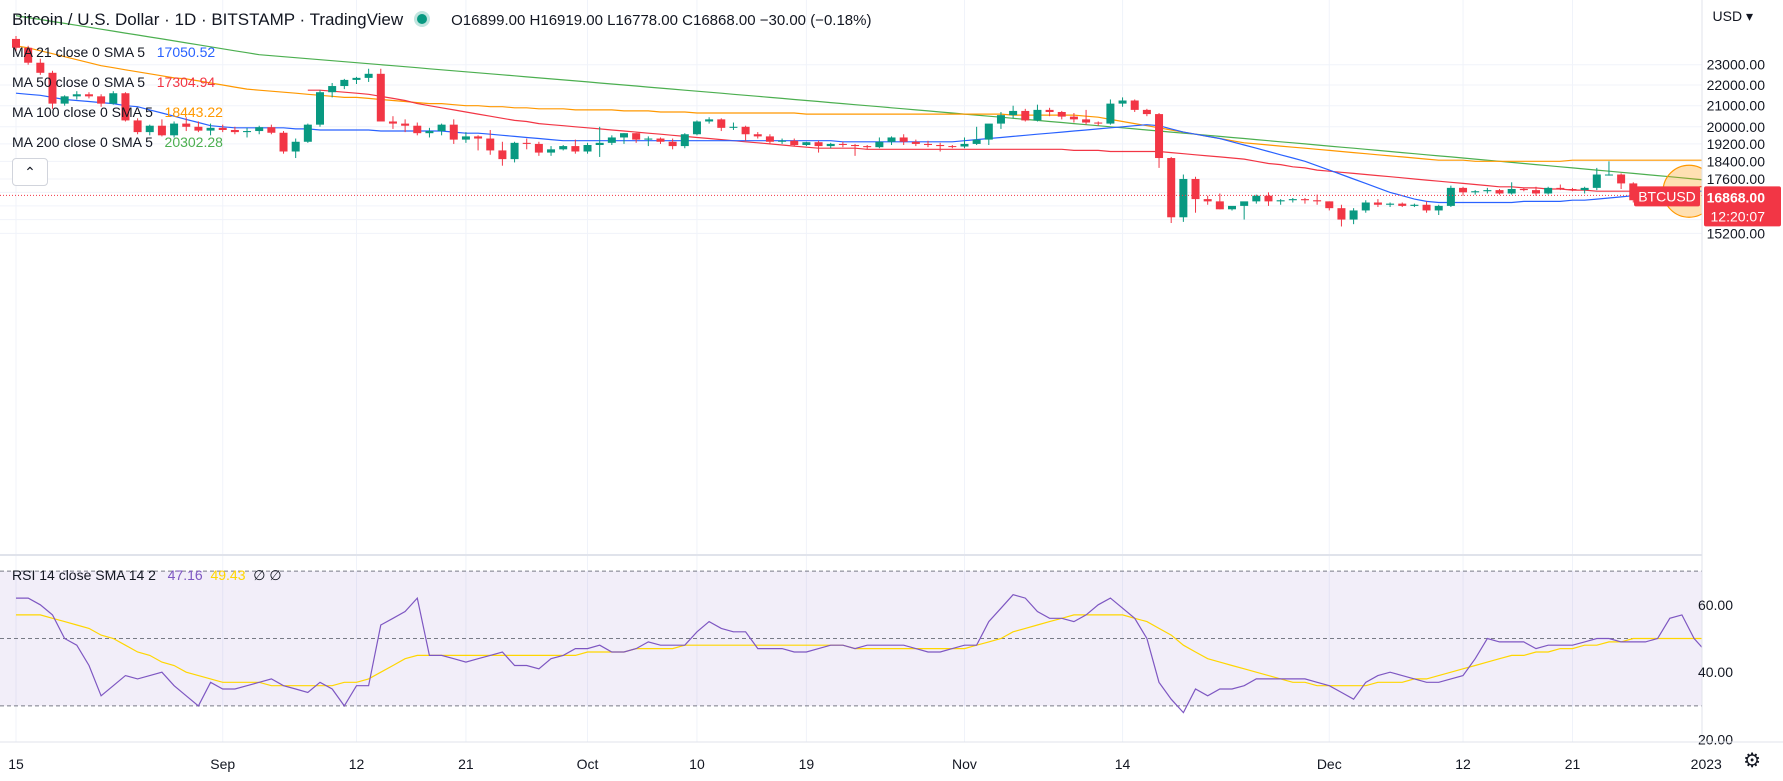  Describe the element at coordinates (1736, 144) in the screenshot. I see `price-tick-label: 19200.00` at that location.